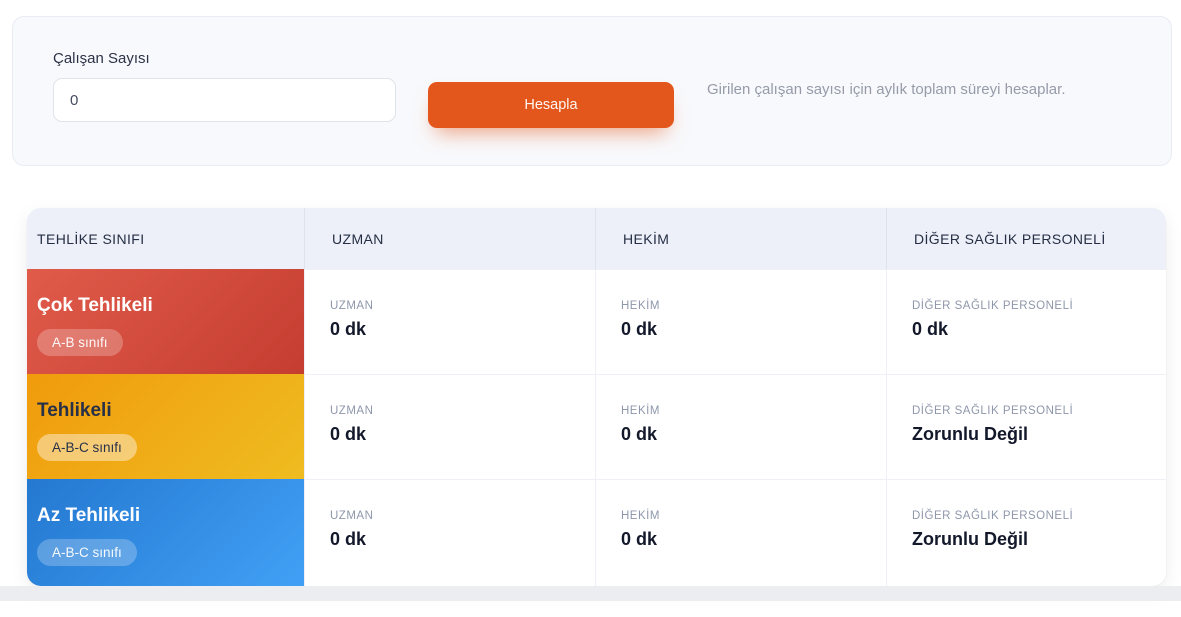 The image size is (1181, 617). Describe the element at coordinates (165, 426) in the screenshot. I see `hazard-class-cell-dangerous: Tehlikeli A-B-C sınıfı` at that location.